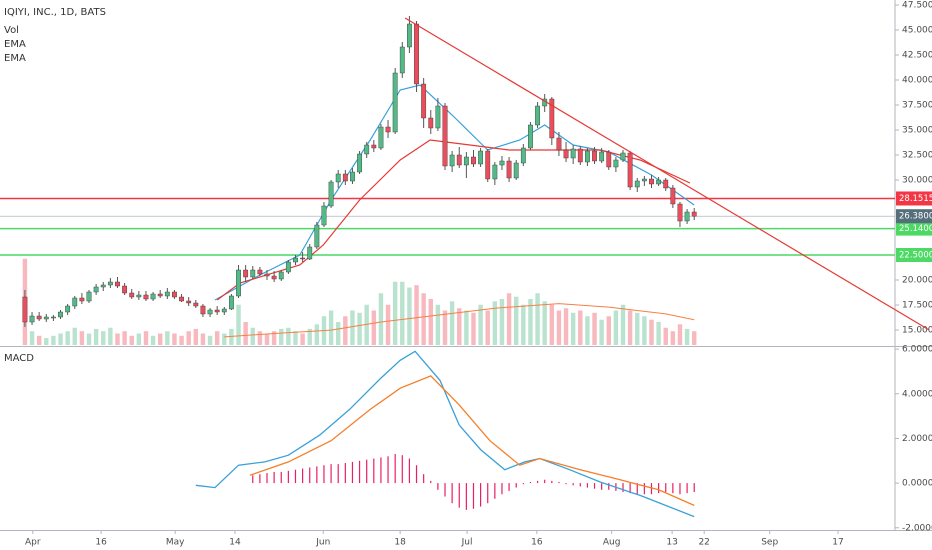 This screenshot has height=550, width=932. I want to click on x-tick-label: 13, so click(671, 543).